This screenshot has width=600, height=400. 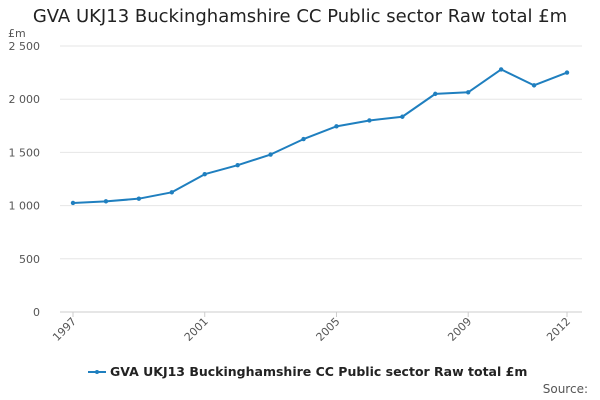 I want to click on y-tick-label: 2 500, so click(x=25, y=46).